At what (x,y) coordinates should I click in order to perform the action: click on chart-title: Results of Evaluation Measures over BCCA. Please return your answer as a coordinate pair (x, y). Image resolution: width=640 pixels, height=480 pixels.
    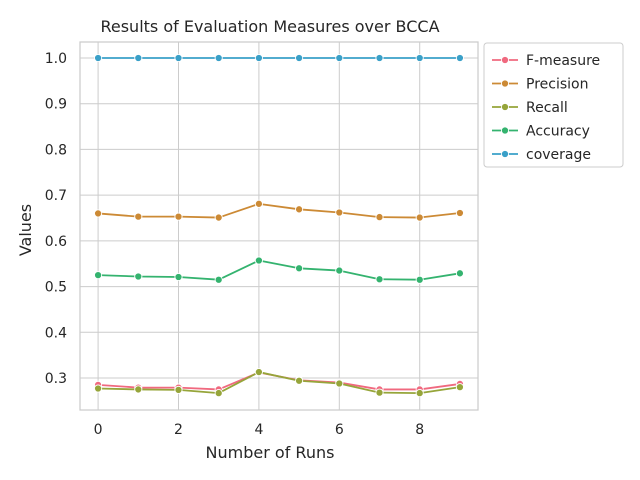
    Looking at the image, I should click on (269, 26).